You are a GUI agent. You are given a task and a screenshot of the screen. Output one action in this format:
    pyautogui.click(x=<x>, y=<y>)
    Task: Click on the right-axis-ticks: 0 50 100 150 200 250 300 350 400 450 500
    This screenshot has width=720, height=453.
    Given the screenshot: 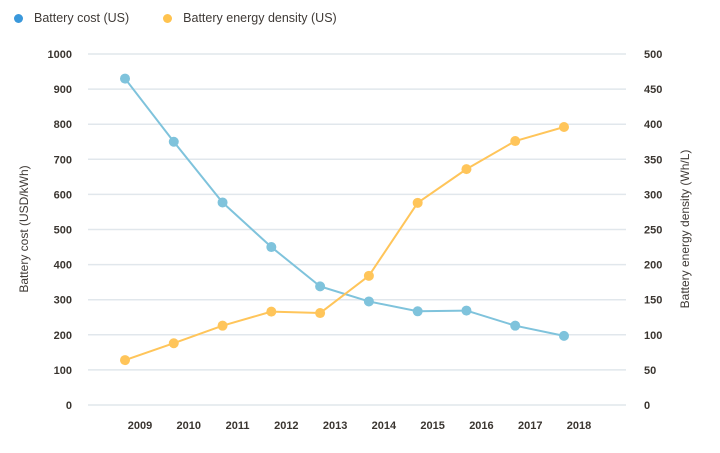 What is the action you would take?
    pyautogui.click(x=653, y=230)
    